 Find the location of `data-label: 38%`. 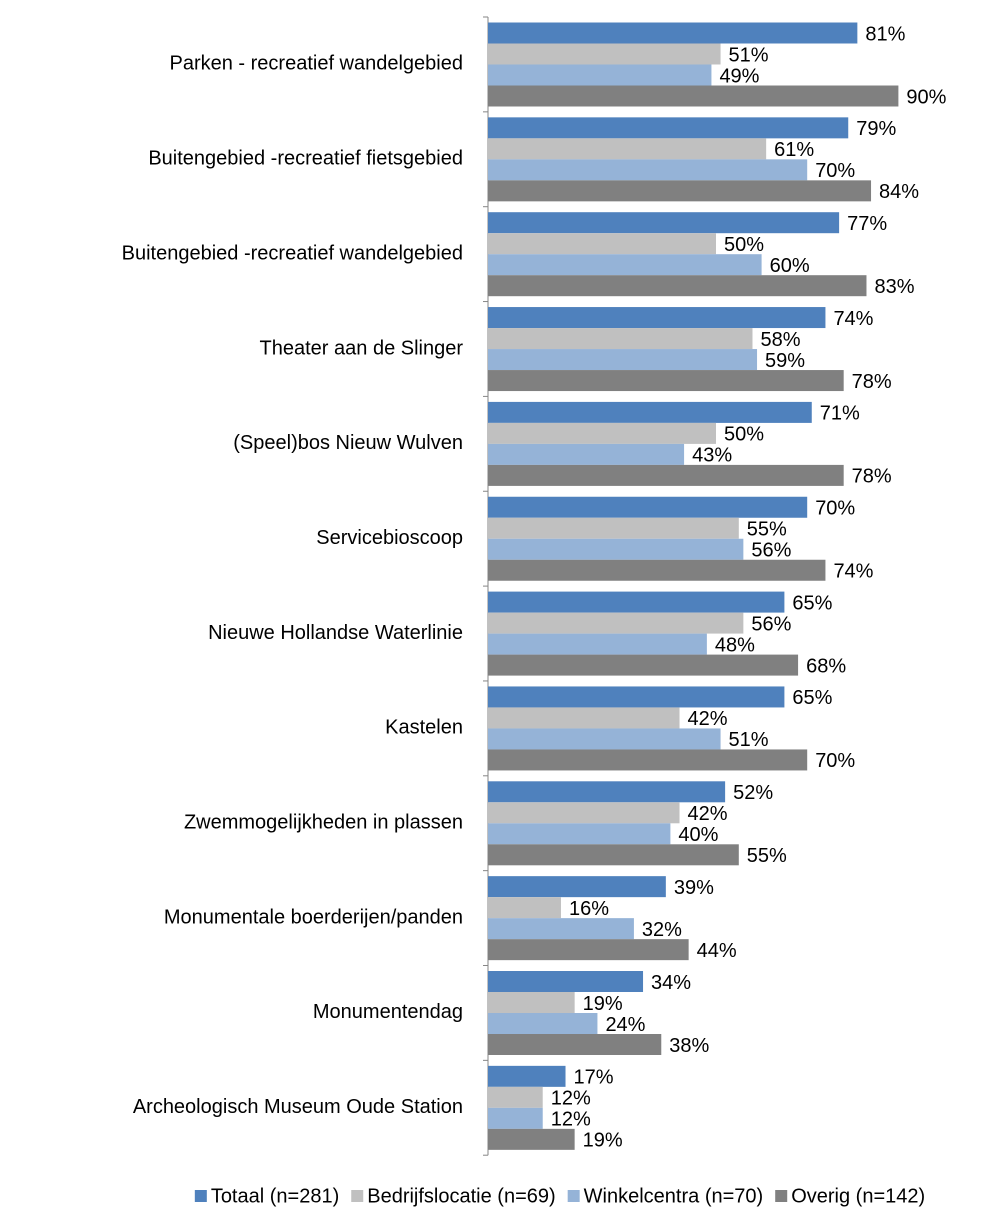

data-label: 38% is located at coordinates (689, 1046).